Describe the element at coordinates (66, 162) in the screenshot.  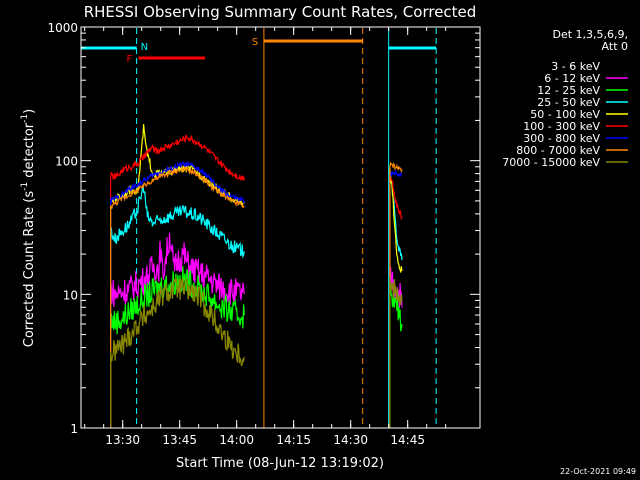
I see `y-tick-label: 100` at that location.